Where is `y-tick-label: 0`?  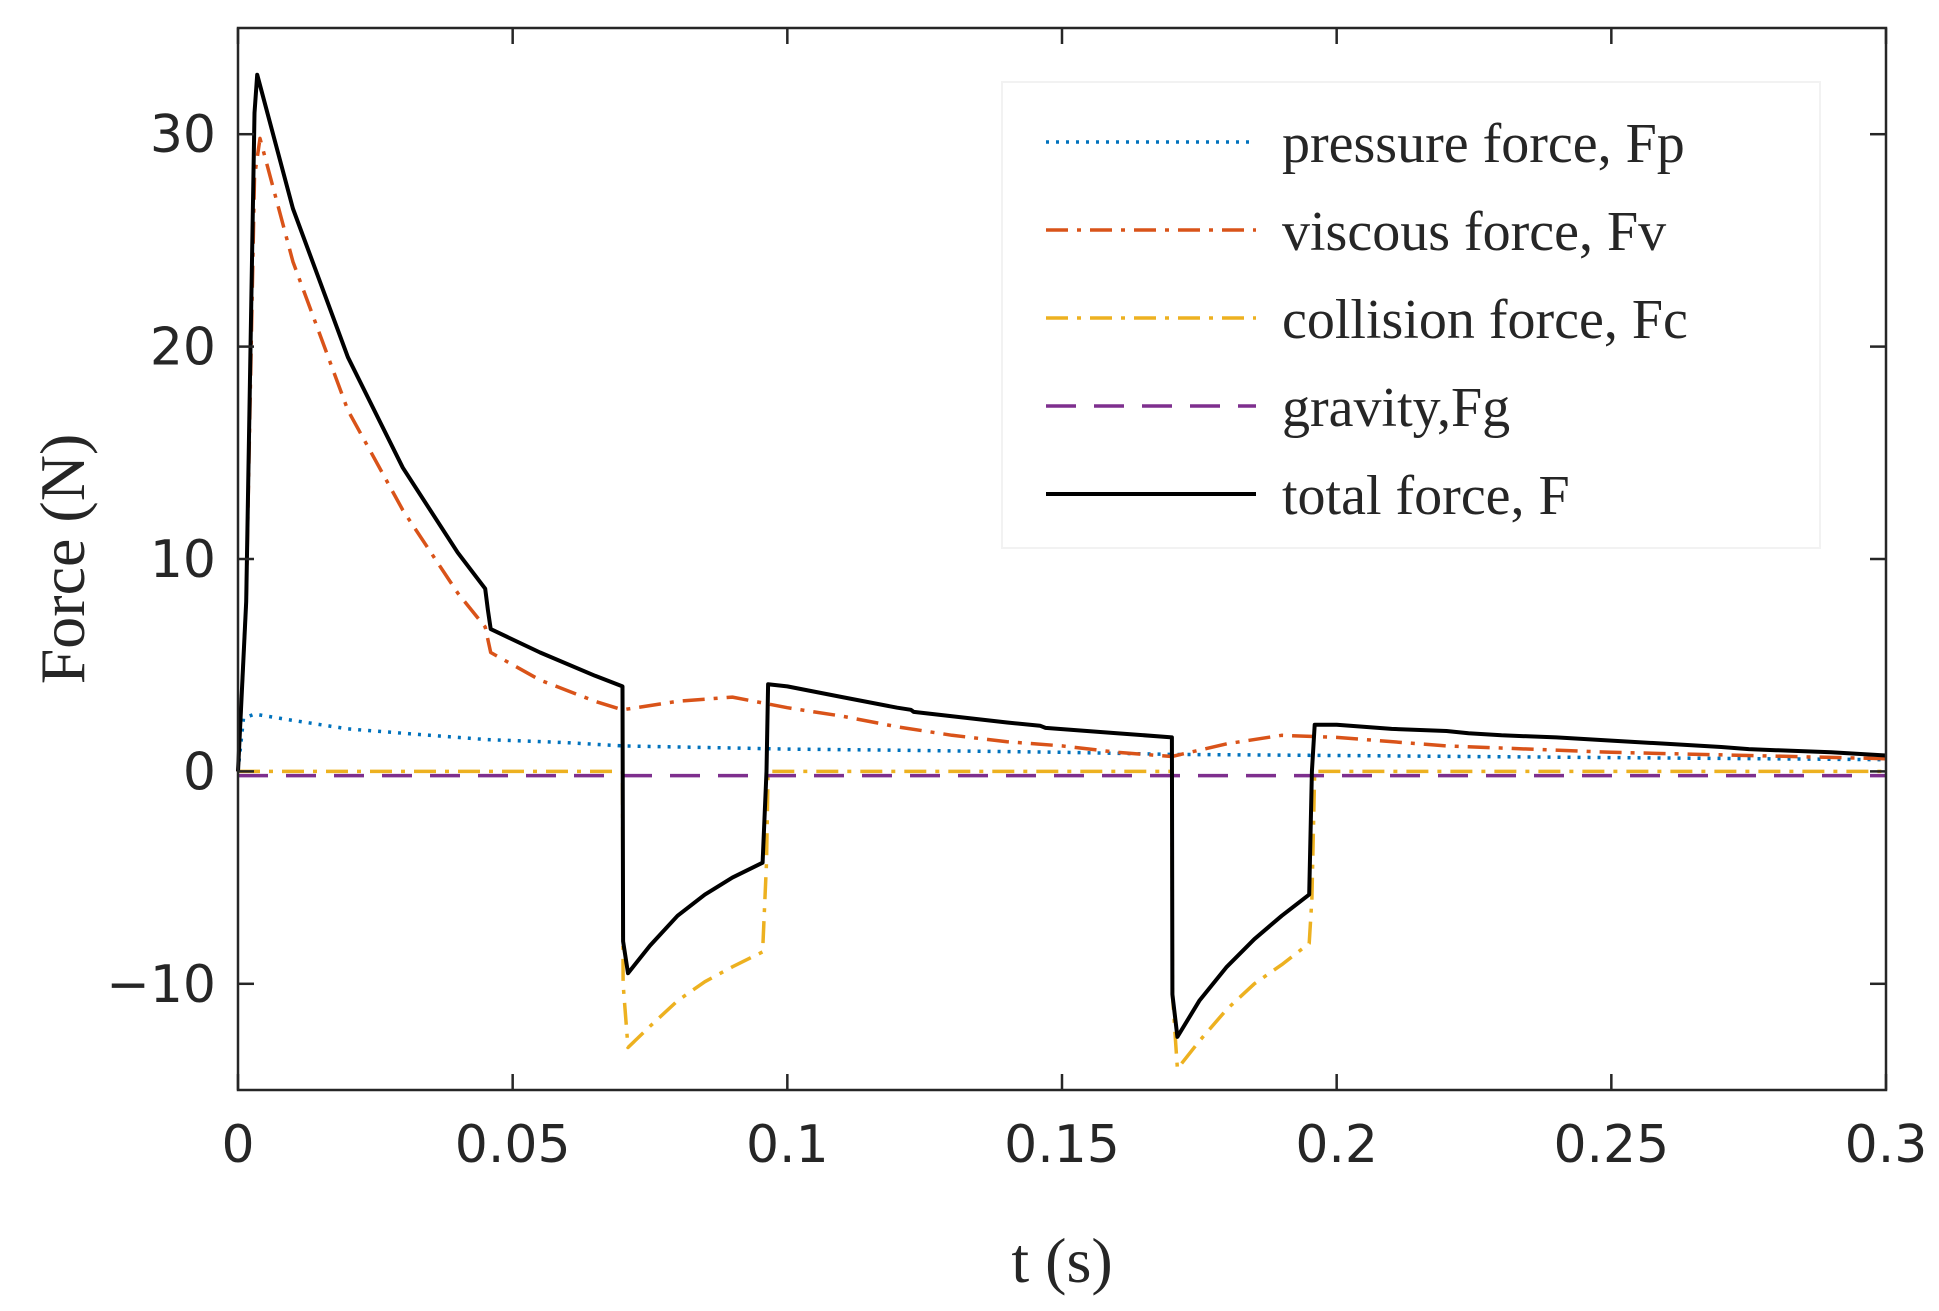
y-tick-label: 0 is located at coordinates (199, 772).